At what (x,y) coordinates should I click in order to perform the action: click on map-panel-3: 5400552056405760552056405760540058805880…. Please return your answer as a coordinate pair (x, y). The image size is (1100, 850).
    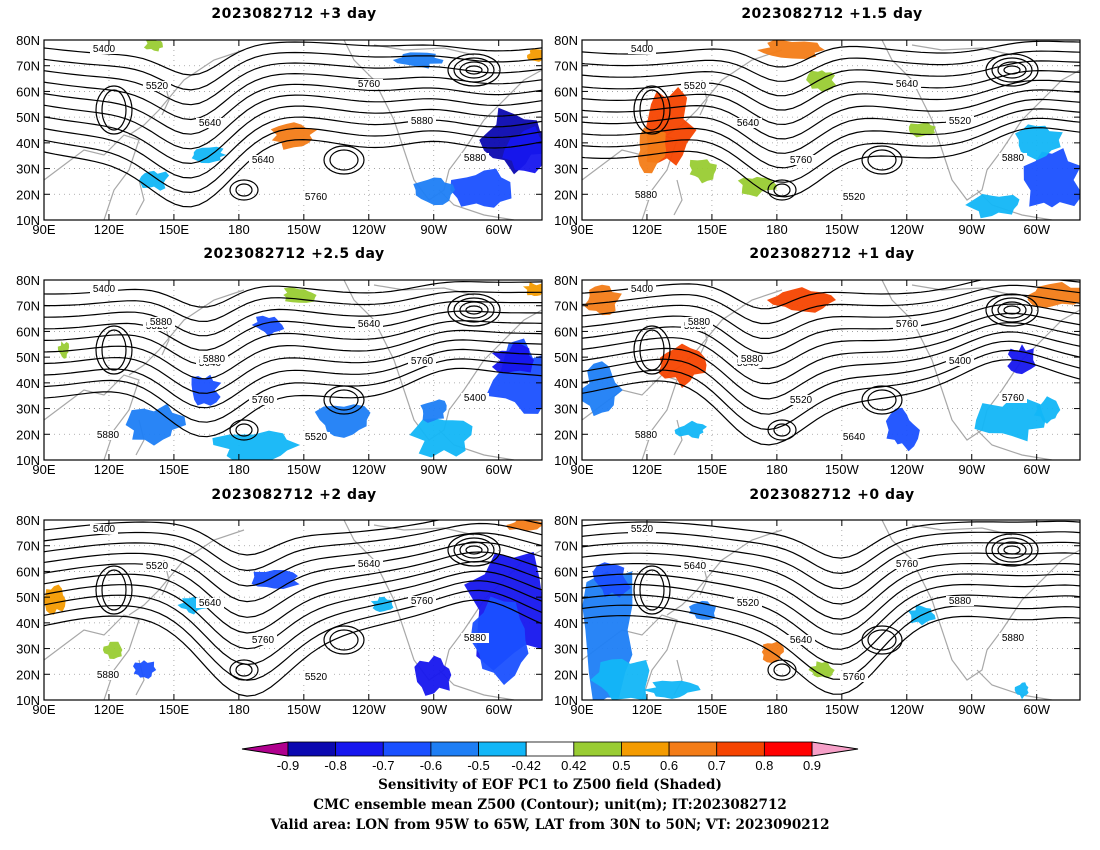
    Looking at the image, I should click on (279, 375).